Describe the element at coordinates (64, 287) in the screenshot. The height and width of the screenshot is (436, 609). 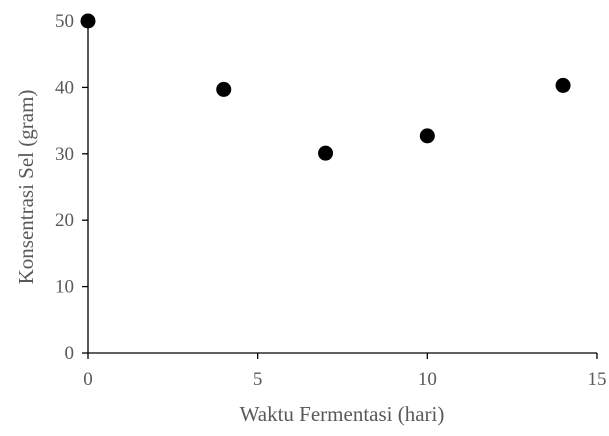
I see `y-tick-label: 10` at that location.